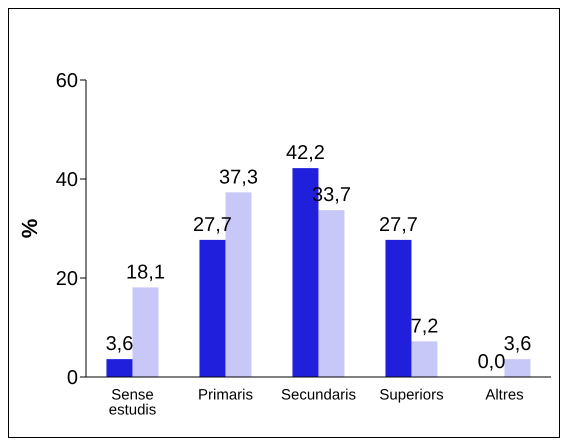  What do you see at coordinates (72, 378) in the screenshot?
I see `y-tick-label: 0` at bounding box center [72, 378].